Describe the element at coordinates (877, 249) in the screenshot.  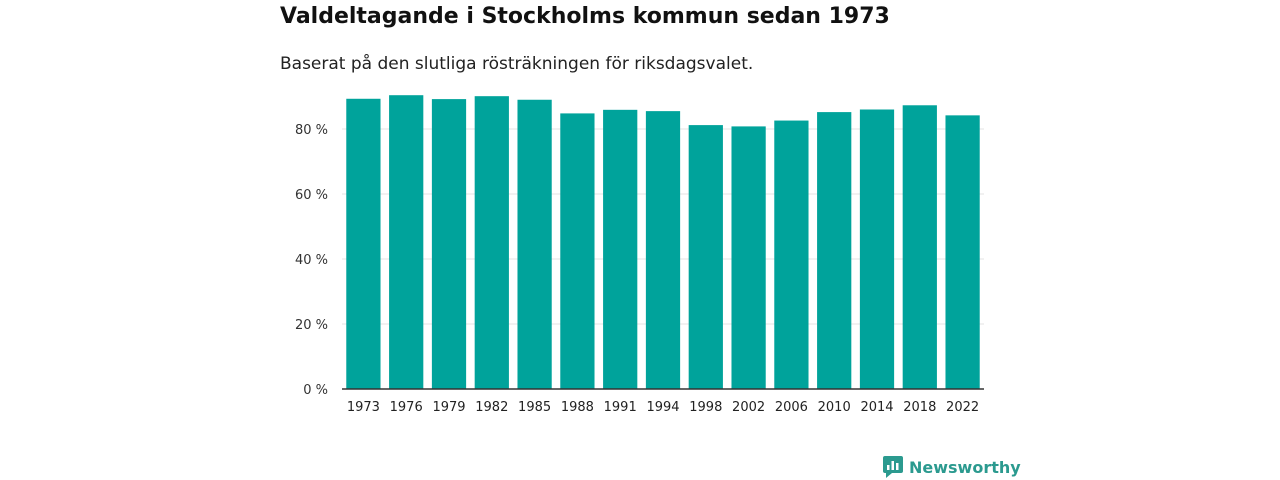
I see `bar-2014` at that location.